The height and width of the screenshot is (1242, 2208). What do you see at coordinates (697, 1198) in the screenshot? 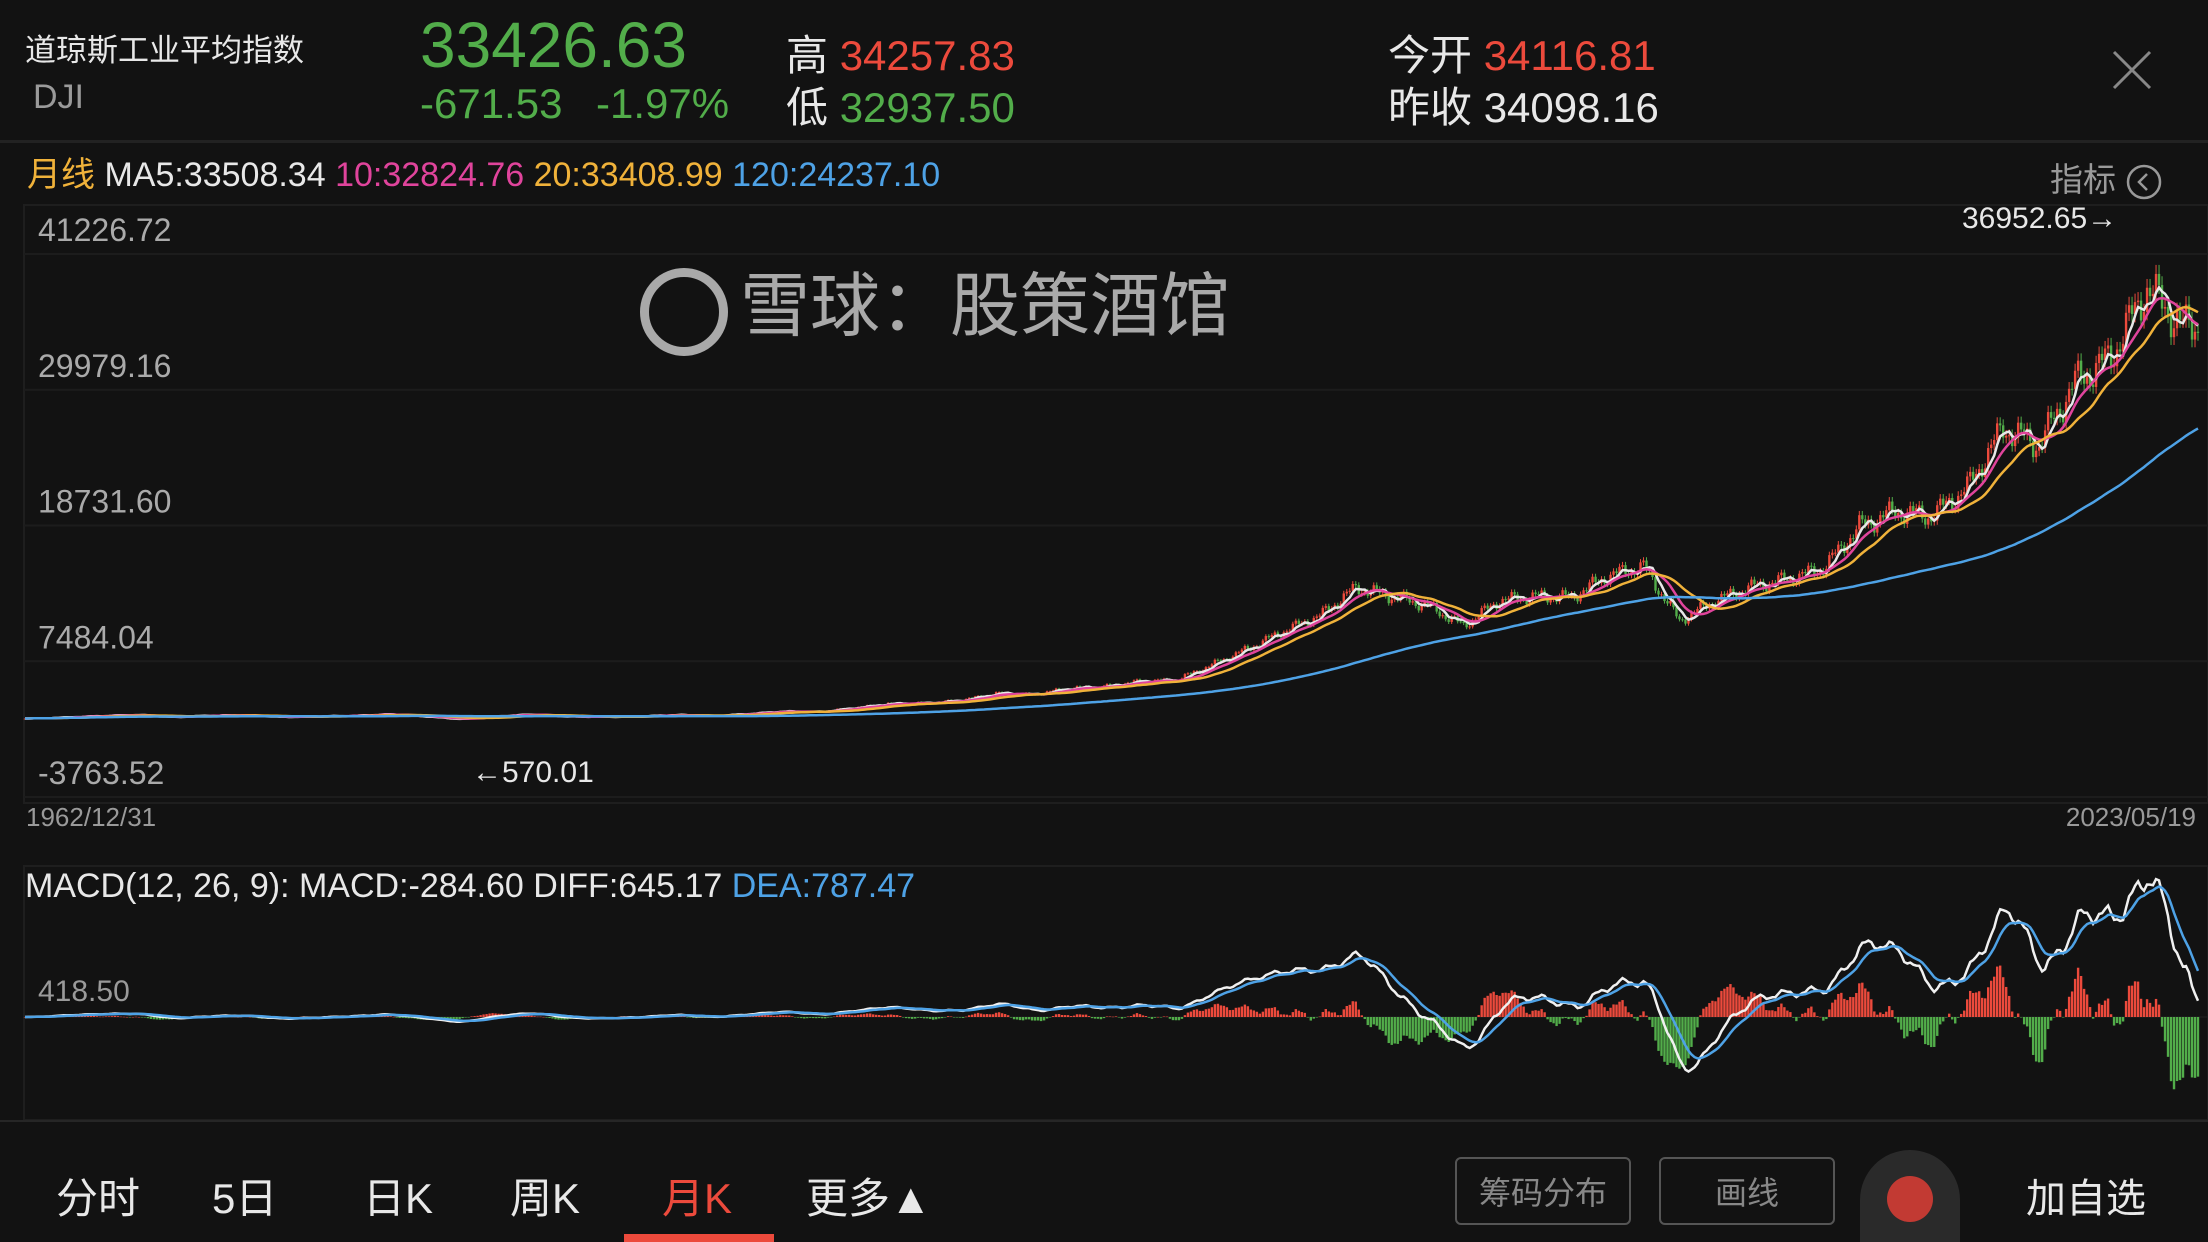
I see `tab-4: 月K` at bounding box center [697, 1198].